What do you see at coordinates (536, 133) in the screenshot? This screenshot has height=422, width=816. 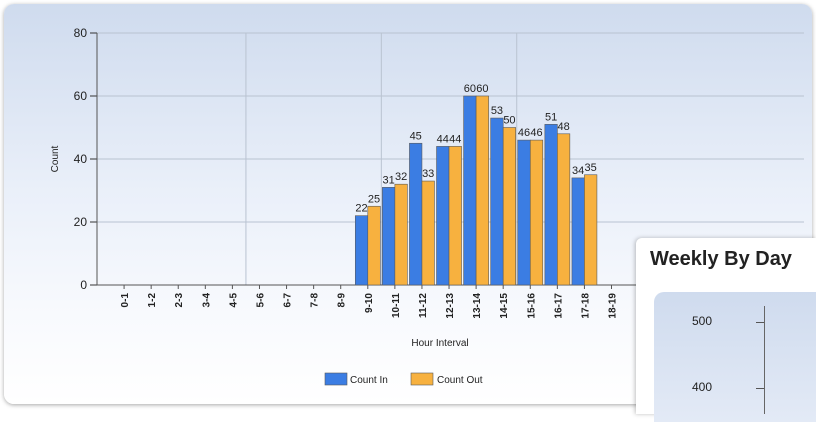 I see `data-label-count-out-15-16: 46` at bounding box center [536, 133].